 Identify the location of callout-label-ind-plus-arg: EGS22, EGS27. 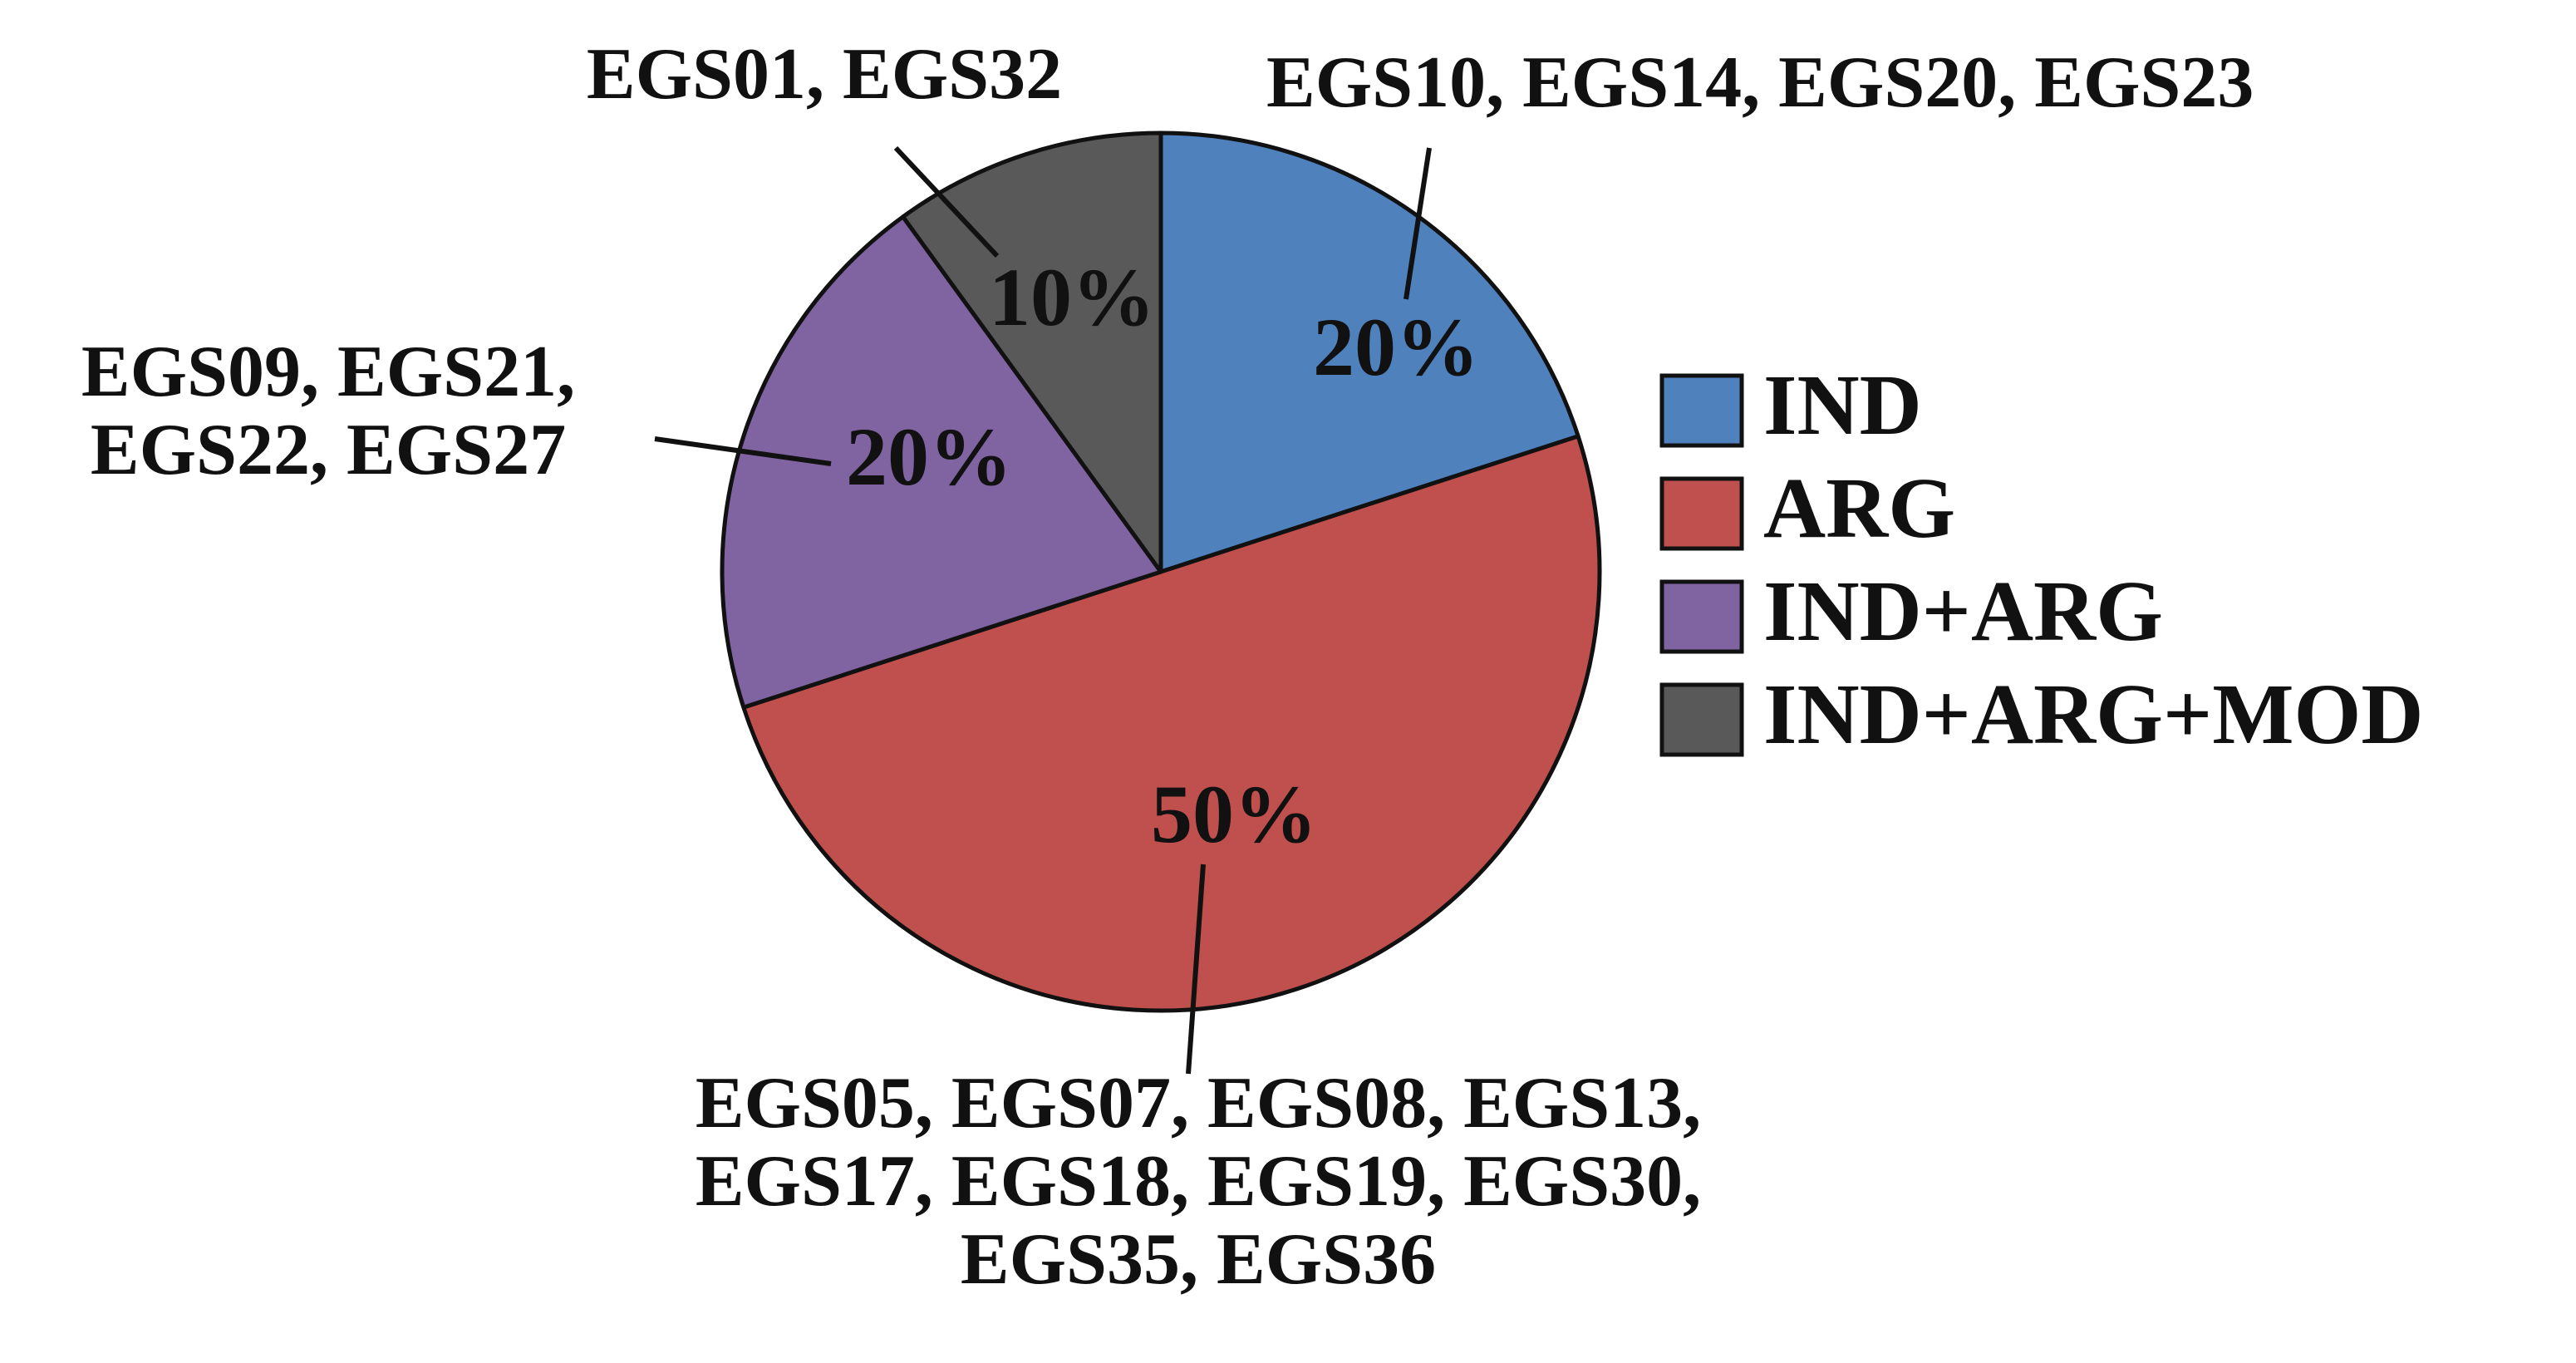
(328, 450).